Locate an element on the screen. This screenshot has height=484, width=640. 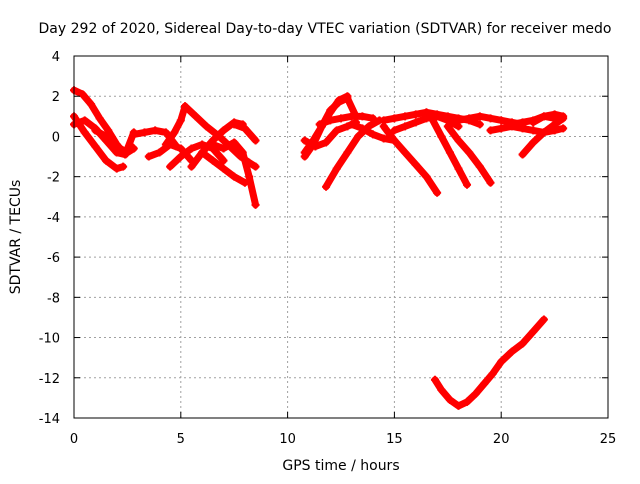
x-tick-label: 15 is located at coordinates (394, 439).